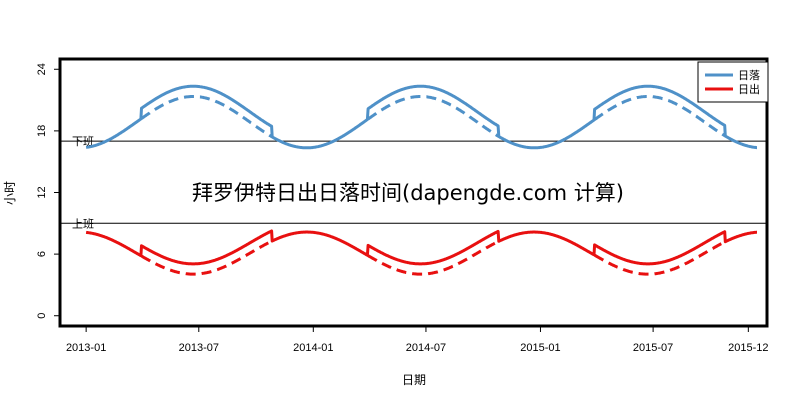  What do you see at coordinates (408, 193) in the screenshot?
I see `chart-title: 拜罗伊特日出日落时间(dapengde.com 计算)` at bounding box center [408, 193].